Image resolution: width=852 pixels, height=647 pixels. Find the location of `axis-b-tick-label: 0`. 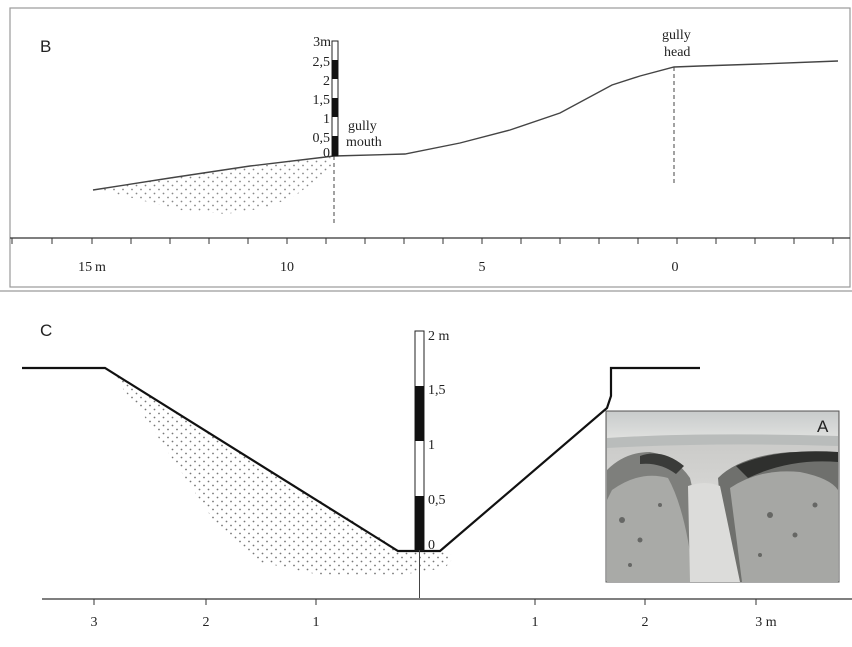

axis-b-tick-label: 0 is located at coordinates (675, 267).